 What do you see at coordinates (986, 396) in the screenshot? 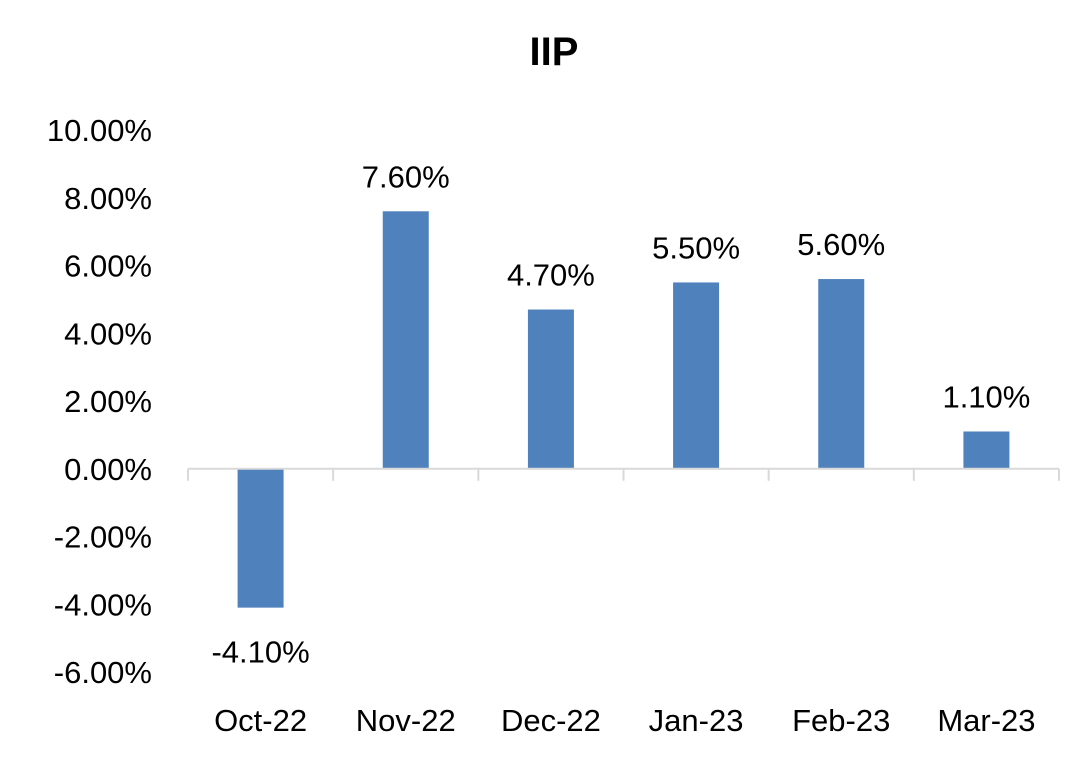
I see `data-label: 1.10%` at bounding box center [986, 396].